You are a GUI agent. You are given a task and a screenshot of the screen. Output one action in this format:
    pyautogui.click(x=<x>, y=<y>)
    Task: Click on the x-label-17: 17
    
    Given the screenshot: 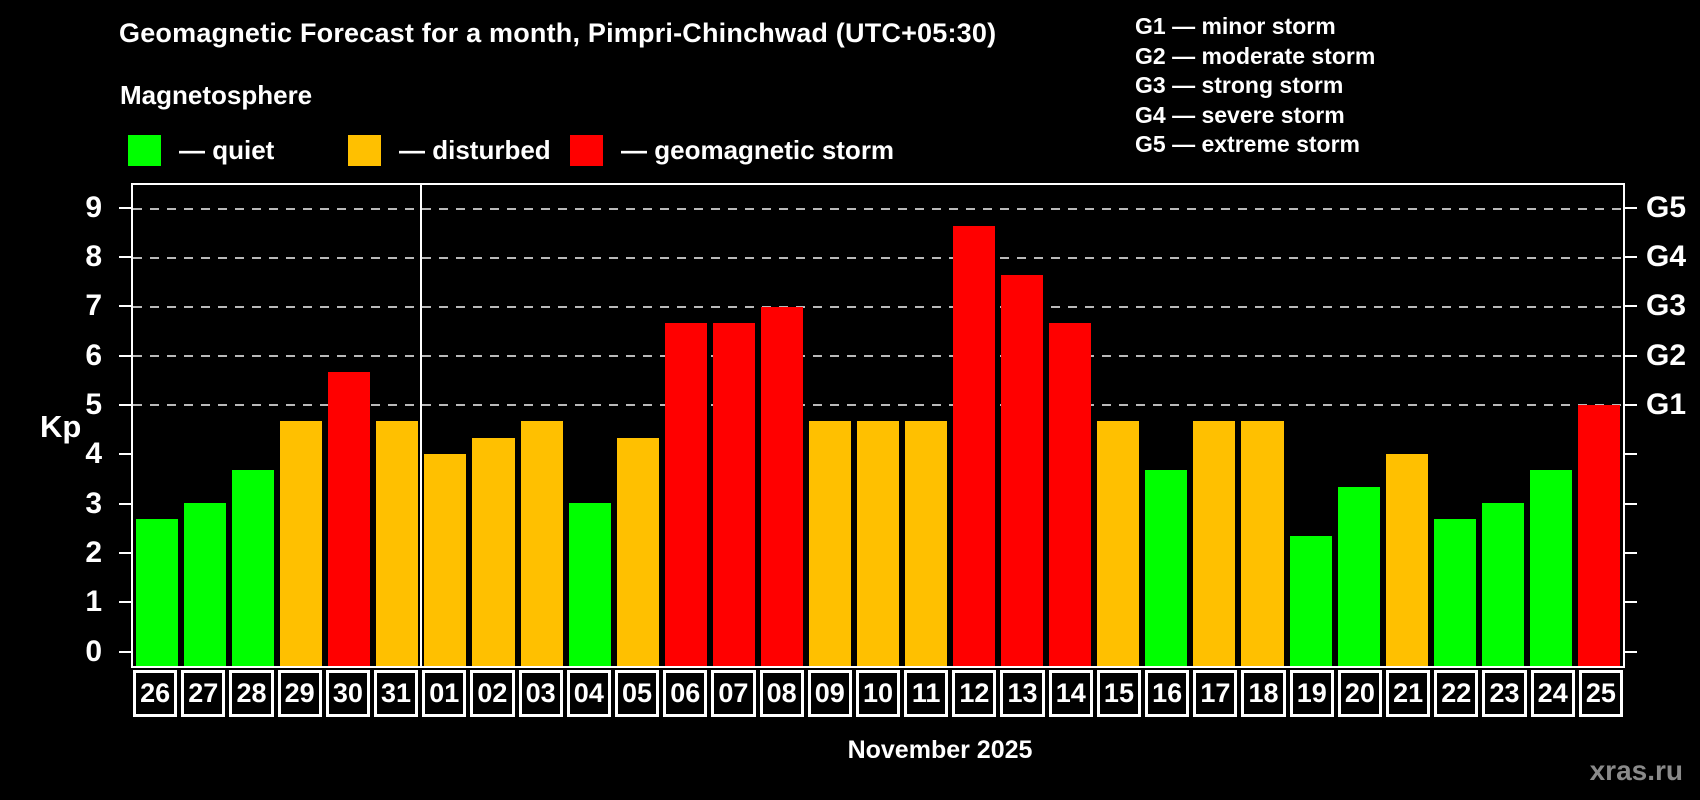 What is the action you would take?
    pyautogui.click(x=1215, y=693)
    